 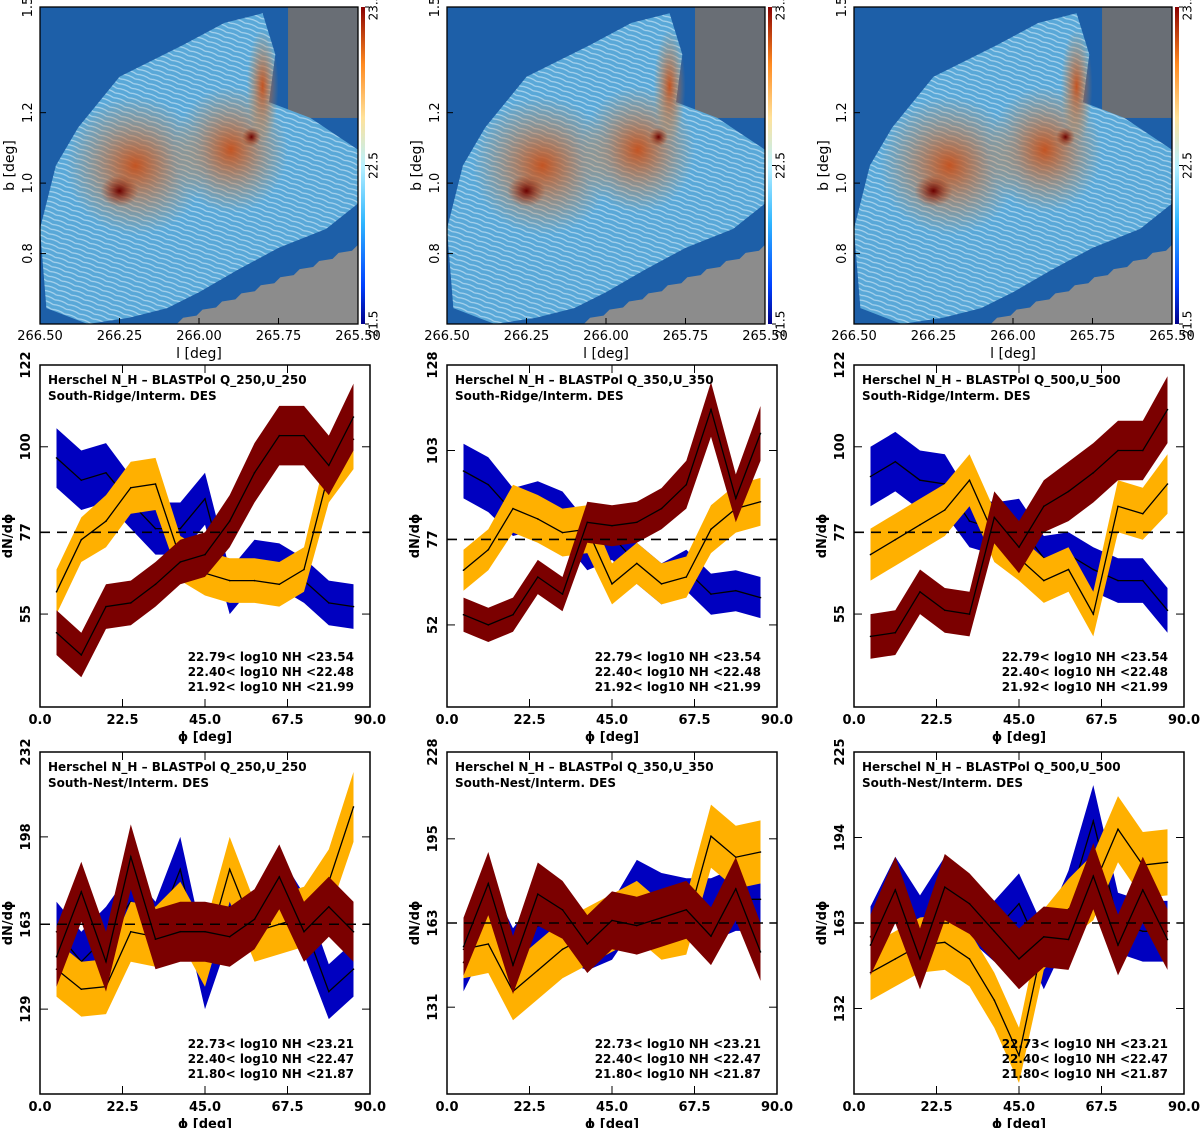 I want to click on colorbar-tick-label: 21.5, so click(x=1188, y=324).